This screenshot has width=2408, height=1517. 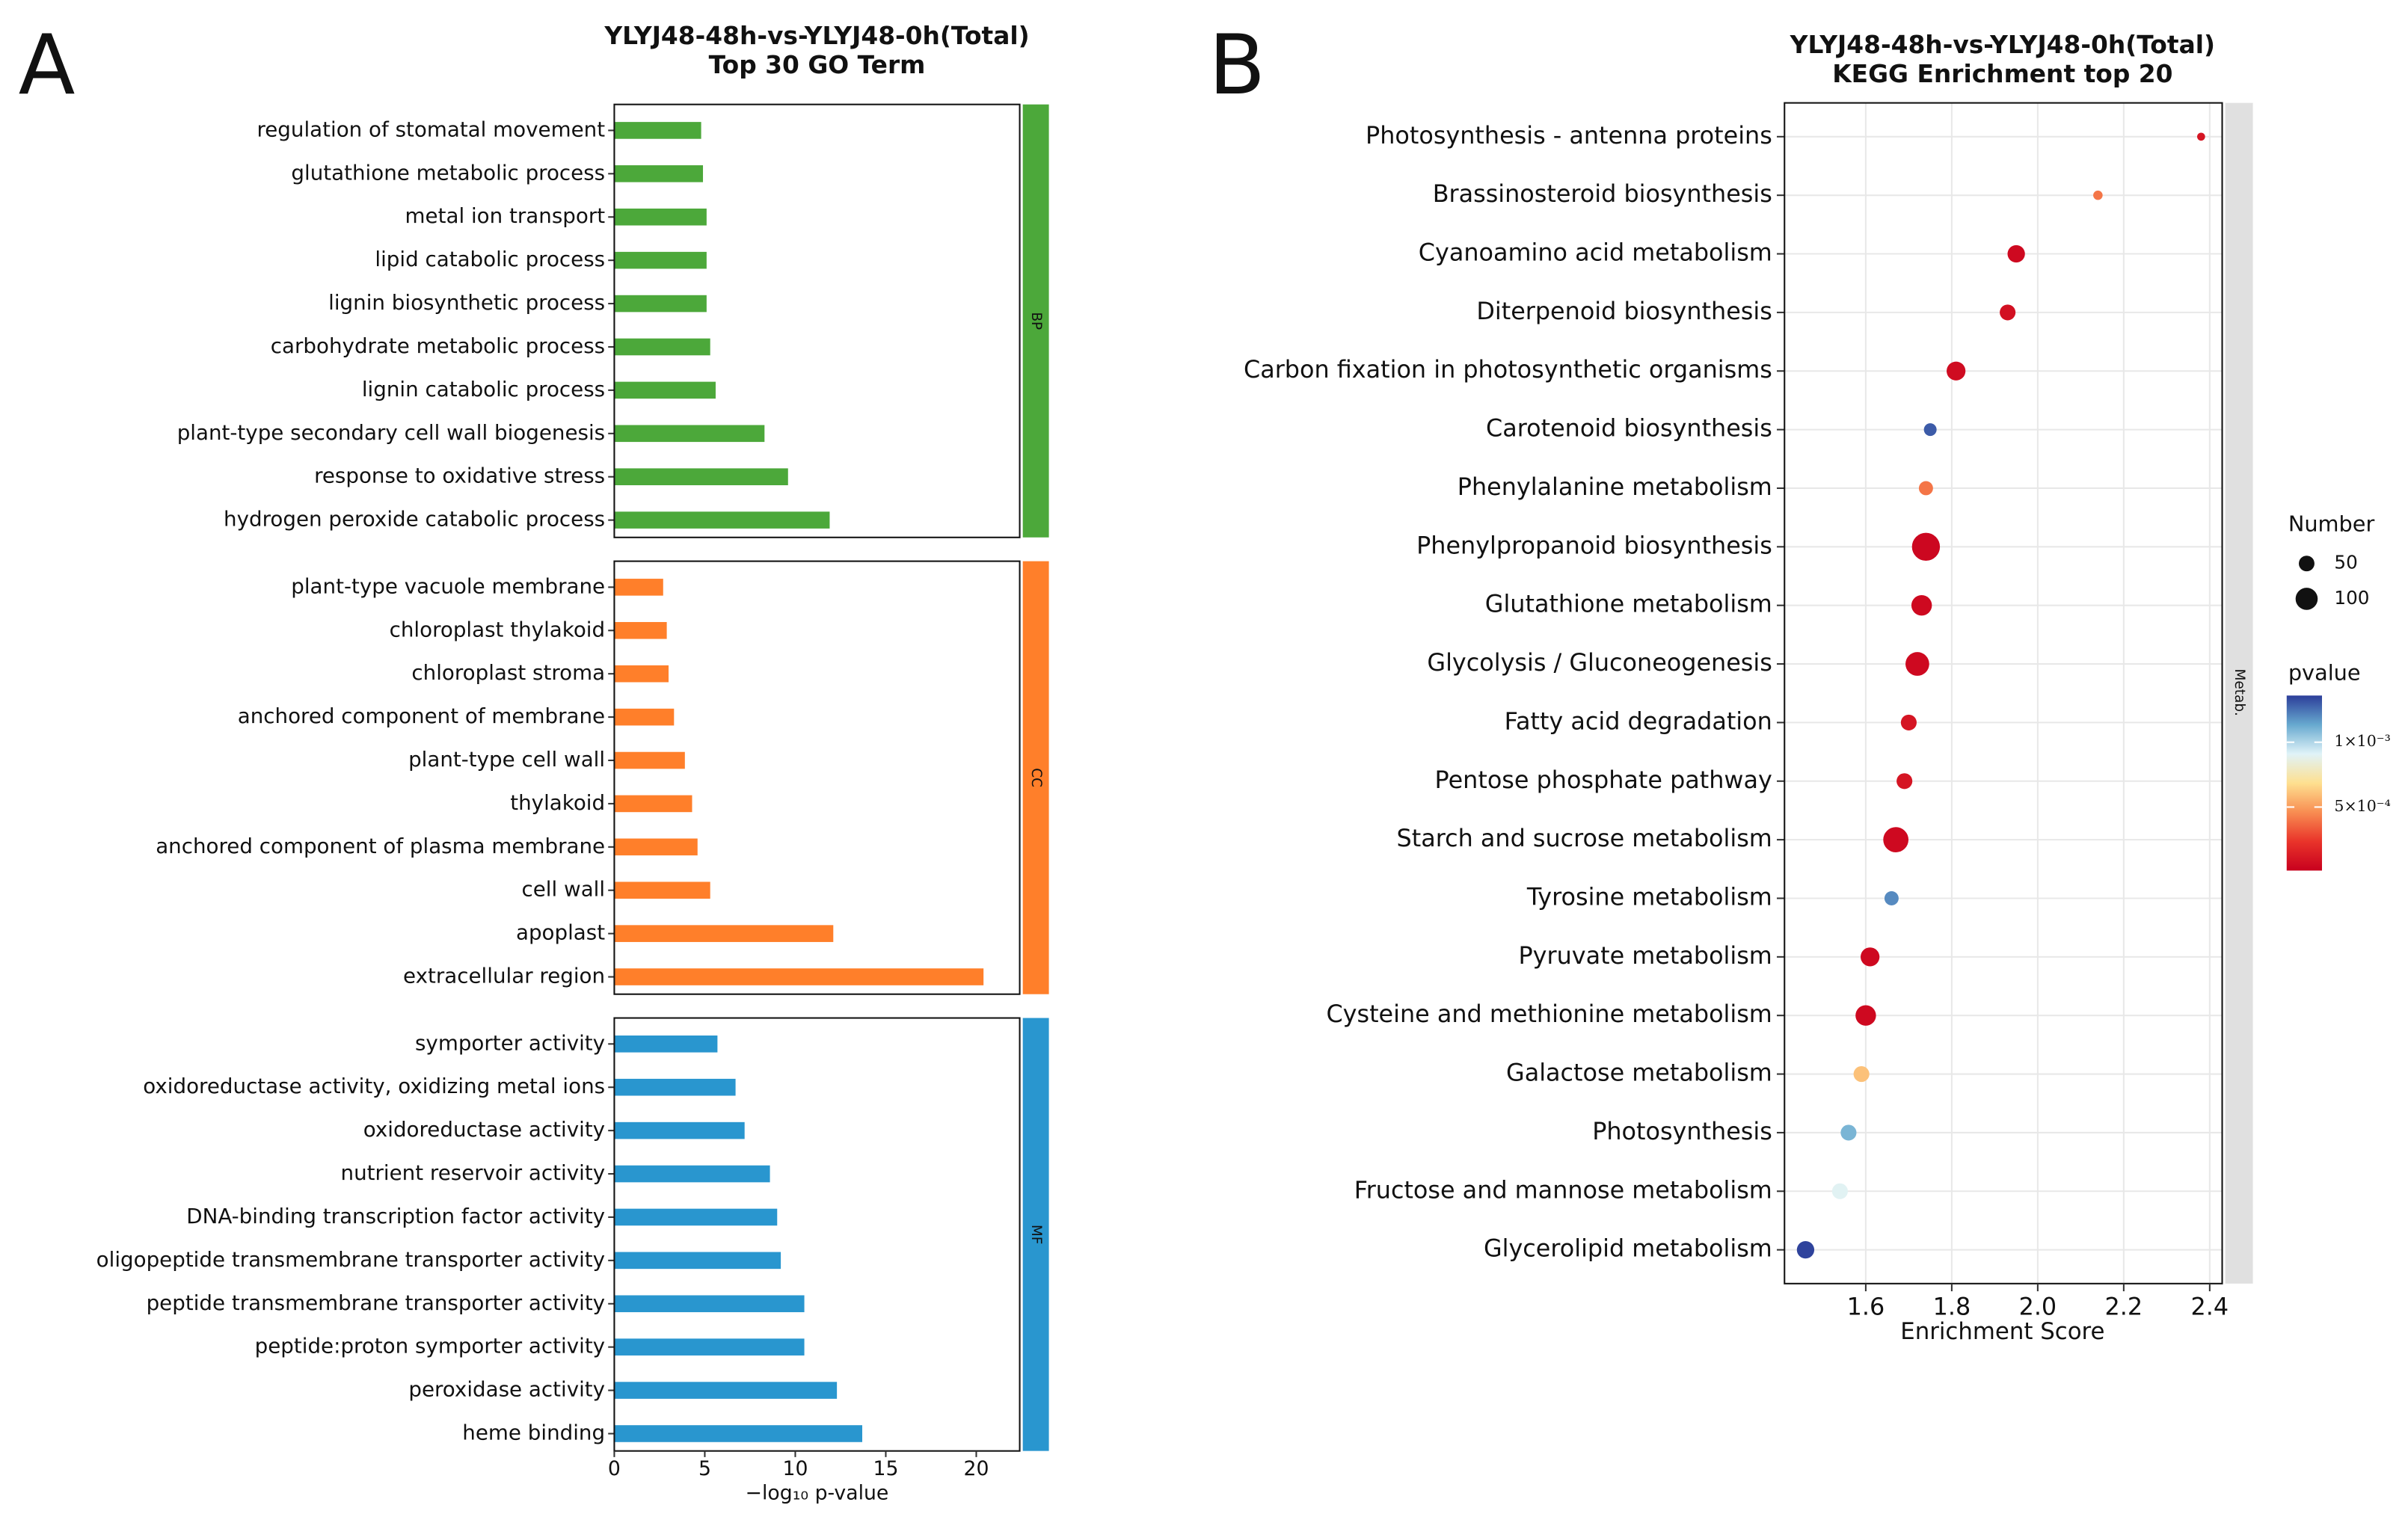 What do you see at coordinates (2351, 598) in the screenshot?
I see `legend-label: 100` at bounding box center [2351, 598].